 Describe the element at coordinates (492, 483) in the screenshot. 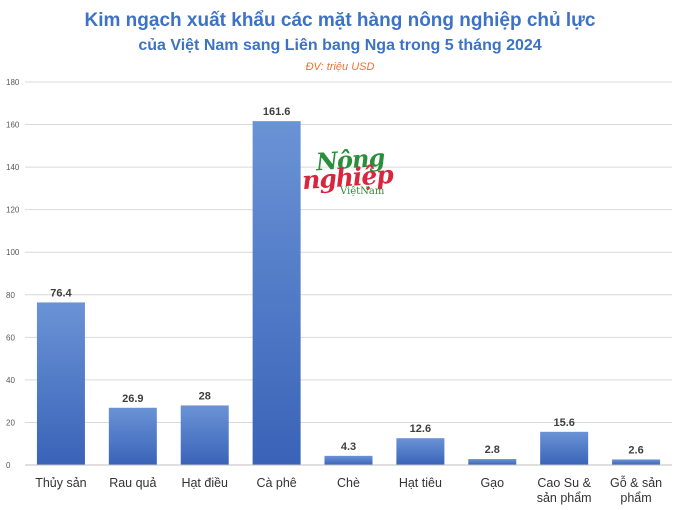

I see `category-label: Gạo` at that location.